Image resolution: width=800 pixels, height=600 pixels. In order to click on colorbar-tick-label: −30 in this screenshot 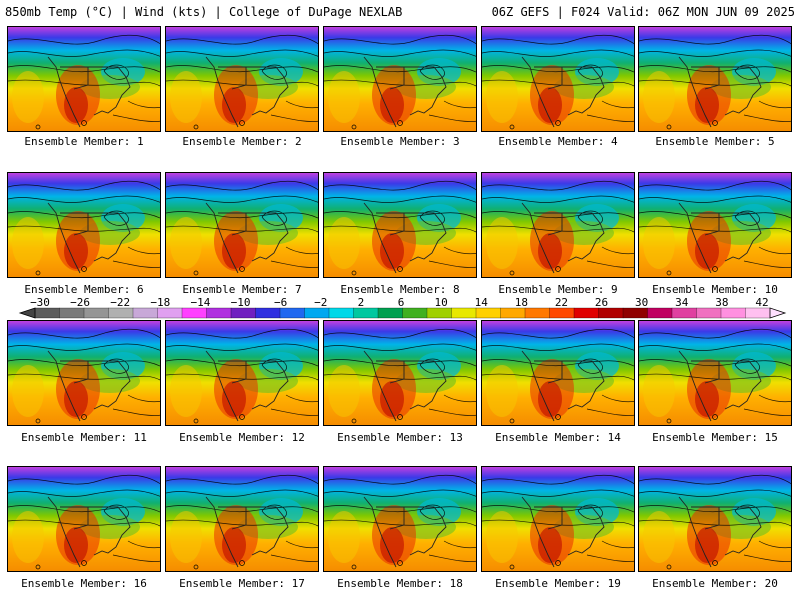, I will do `click(40, 303)`.